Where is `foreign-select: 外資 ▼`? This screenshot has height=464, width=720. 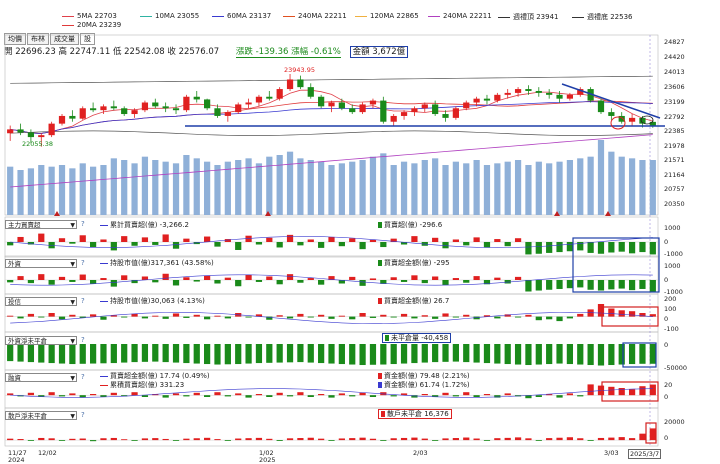 foreign-select: 外資 ▼ is located at coordinates (41, 263).